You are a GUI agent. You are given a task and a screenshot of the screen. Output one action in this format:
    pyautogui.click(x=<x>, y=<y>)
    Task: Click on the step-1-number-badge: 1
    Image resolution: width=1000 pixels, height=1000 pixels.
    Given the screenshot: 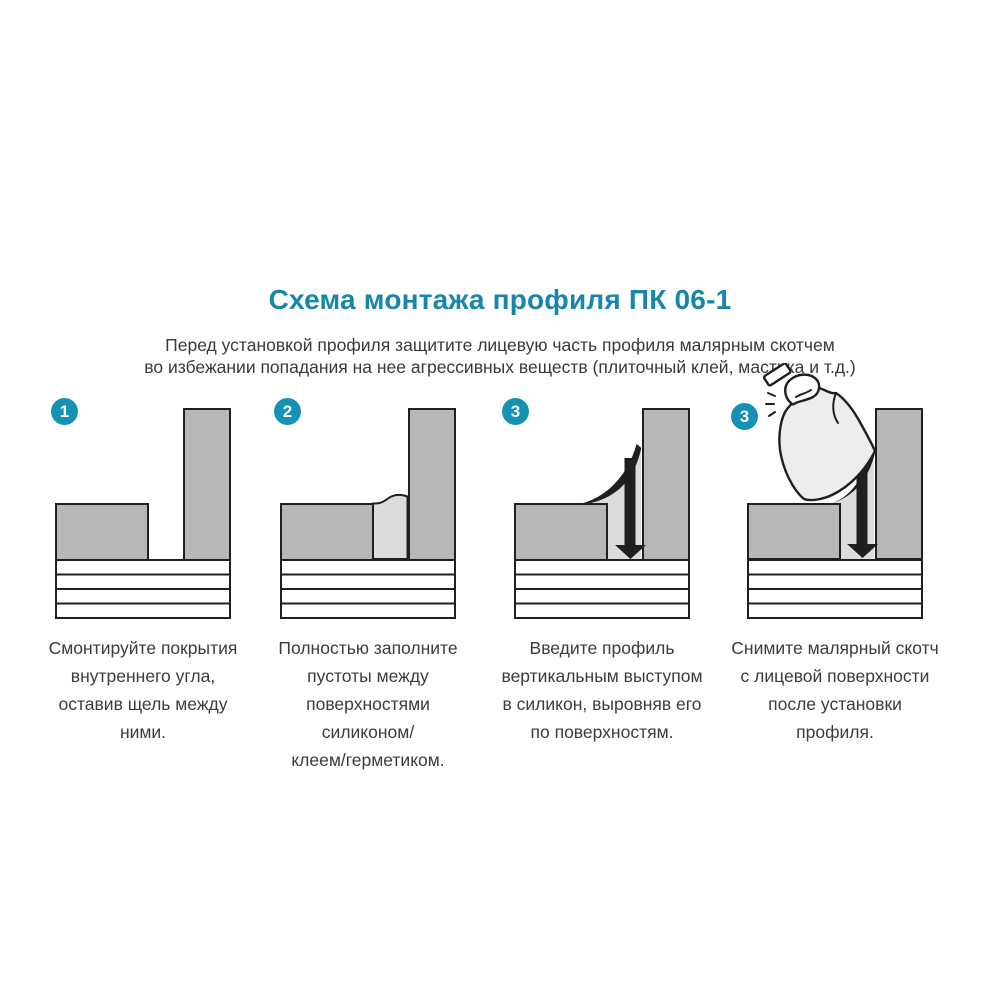 What is the action you would take?
    pyautogui.click(x=64, y=411)
    